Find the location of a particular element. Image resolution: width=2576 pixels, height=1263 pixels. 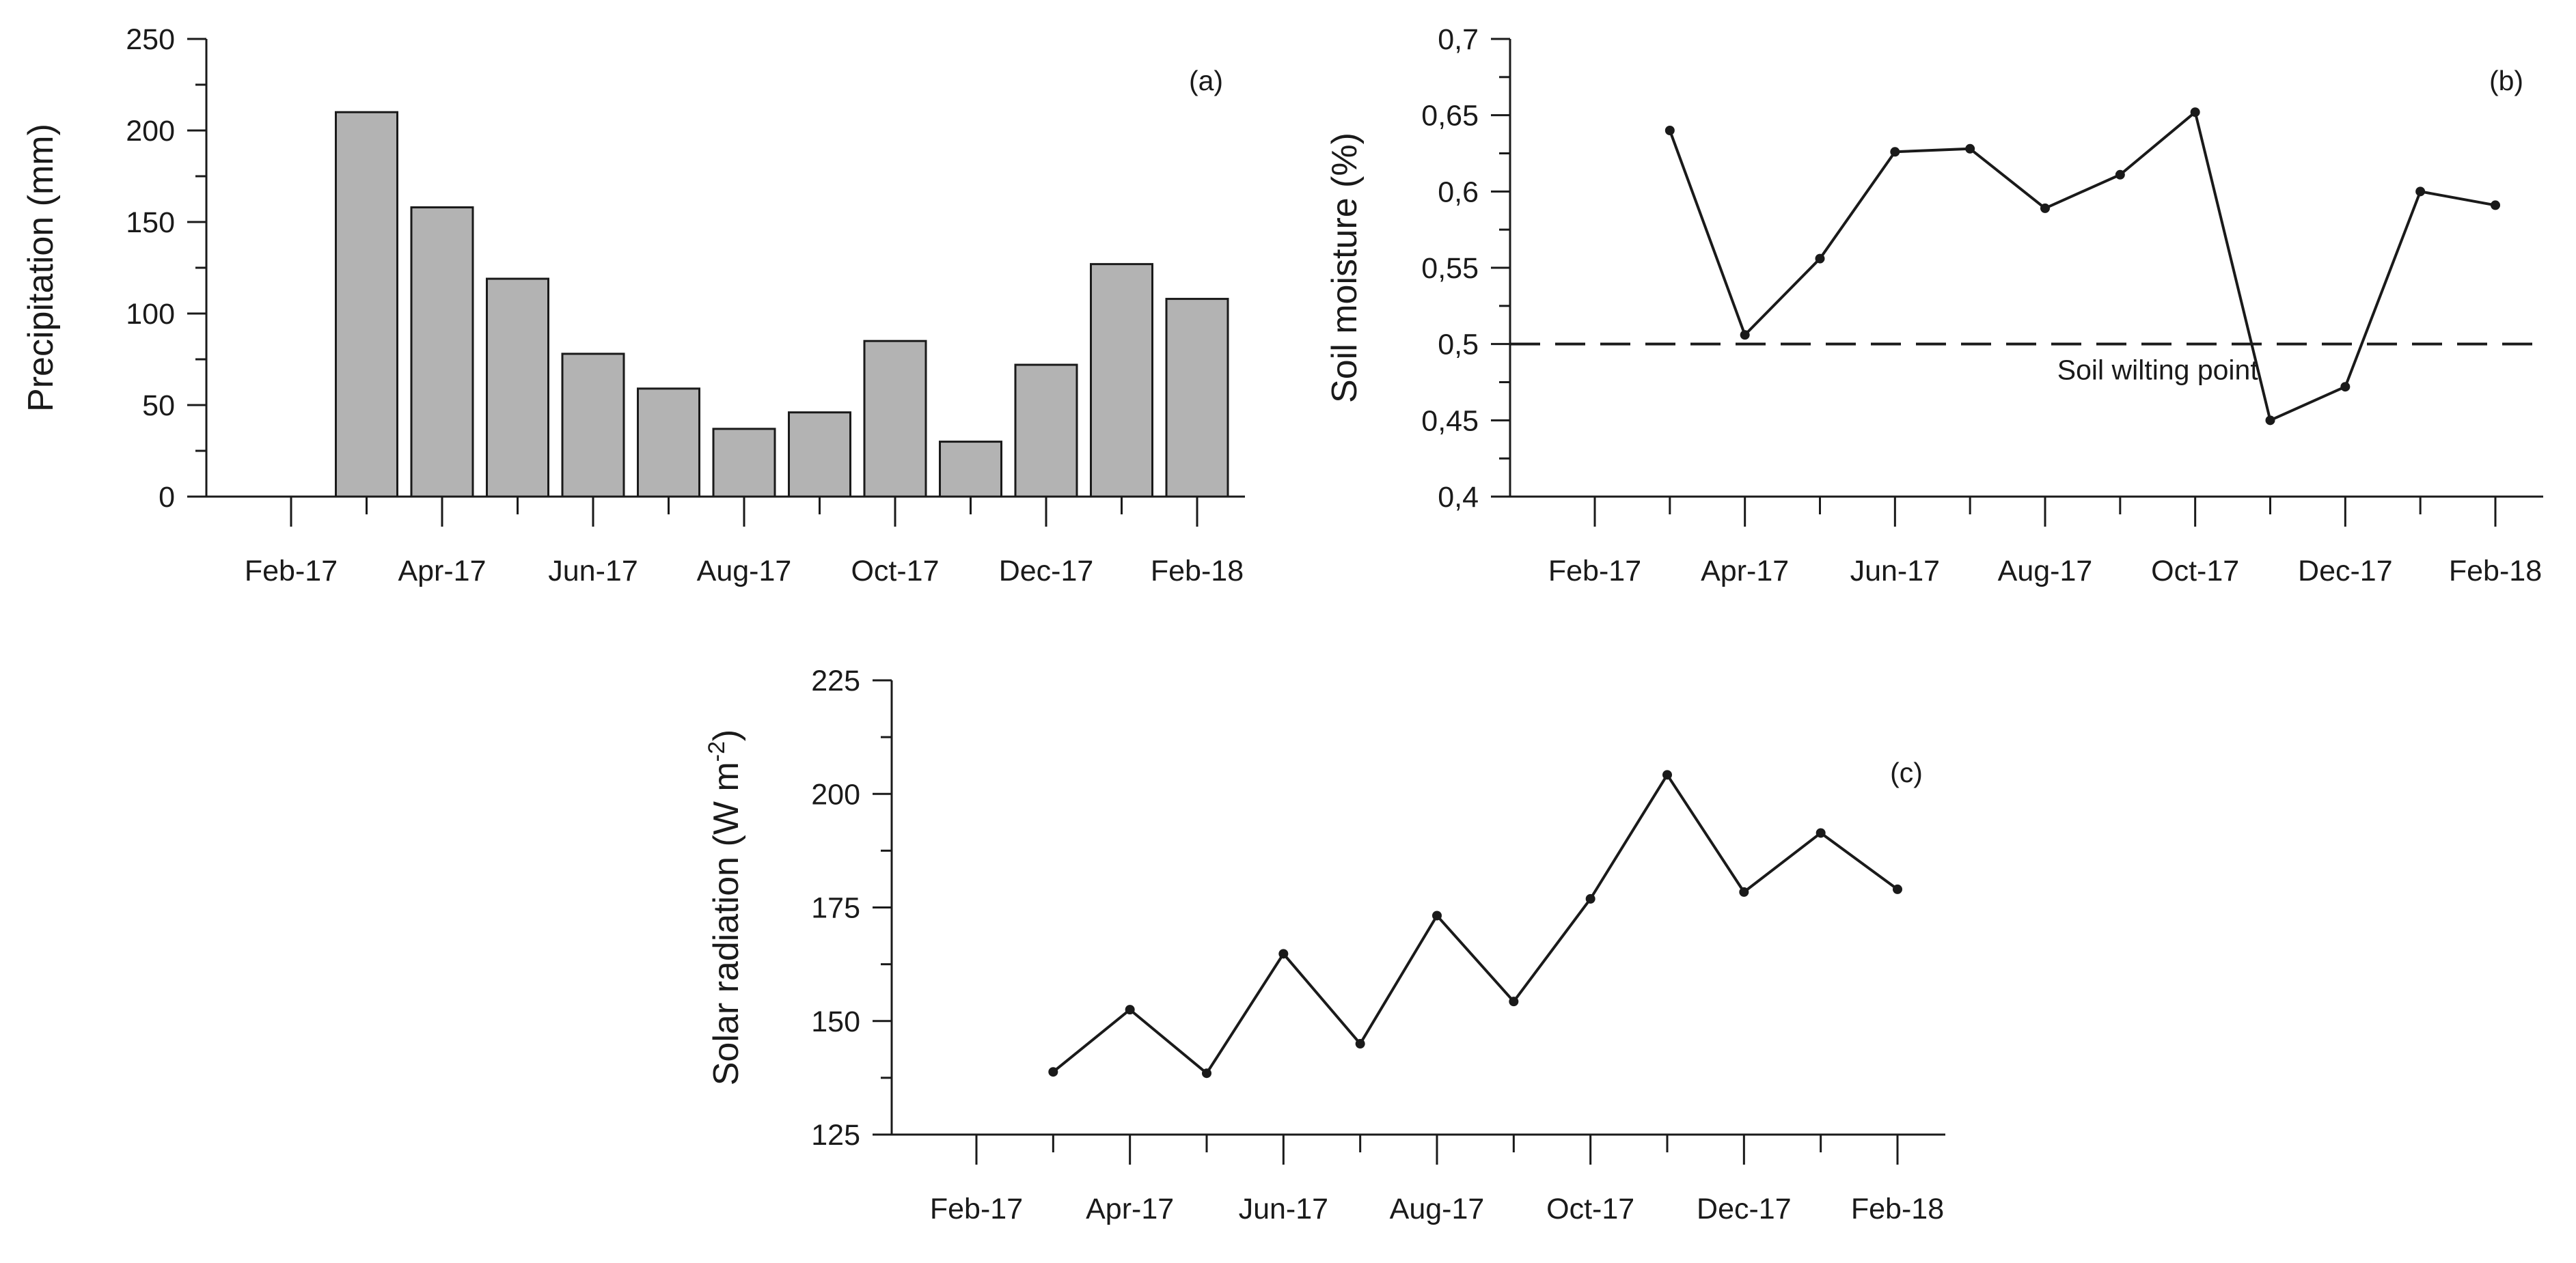

panel-label: (b) is located at coordinates (2506, 80).